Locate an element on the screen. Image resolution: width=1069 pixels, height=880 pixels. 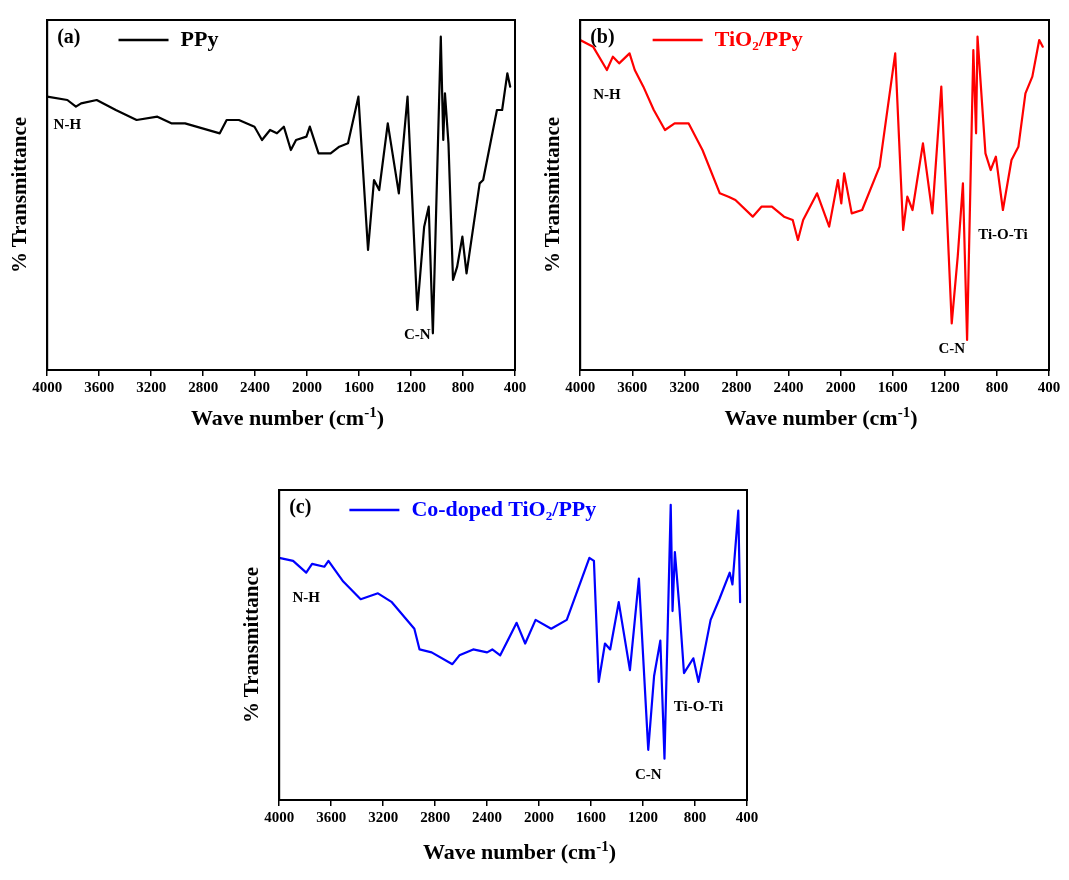
annotation: (a) is located at coordinates (69, 37).